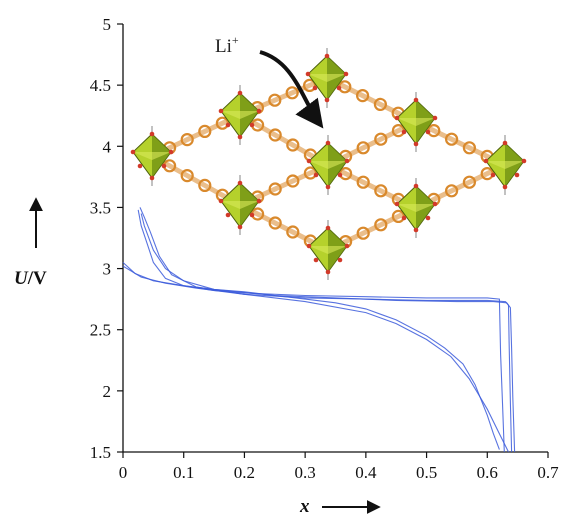 This screenshot has height=519, width=565. What do you see at coordinates (100, 85) in the screenshot?
I see `y-tick-label: 4.5` at bounding box center [100, 85].